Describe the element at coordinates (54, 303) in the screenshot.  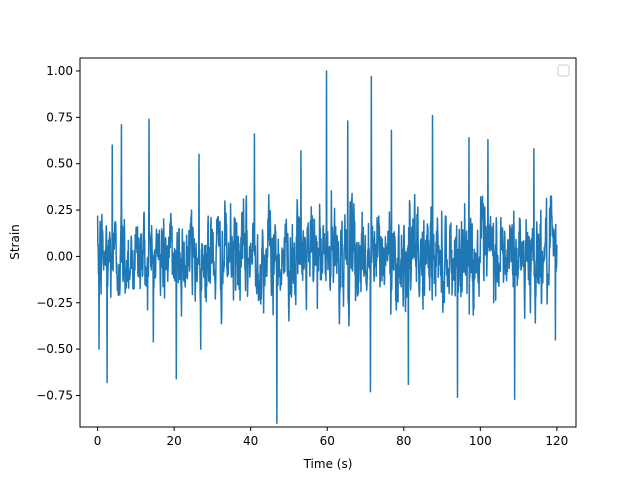
I see `y-tick-label: −0.25` at that location.